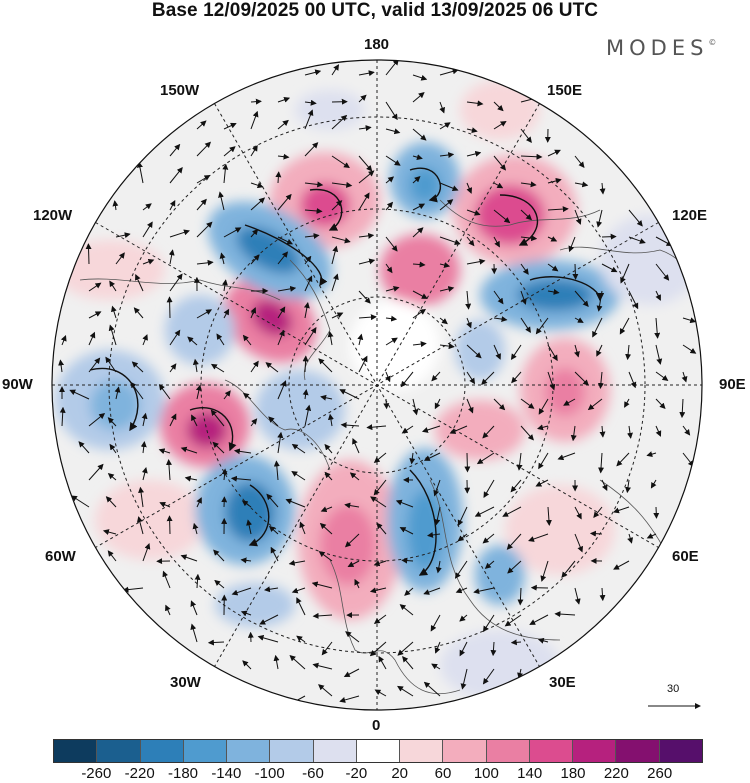 The image size is (750, 783). What do you see at coordinates (565, 392) in the screenshot?
I see `anomaly-positive-core` at bounding box center [565, 392].